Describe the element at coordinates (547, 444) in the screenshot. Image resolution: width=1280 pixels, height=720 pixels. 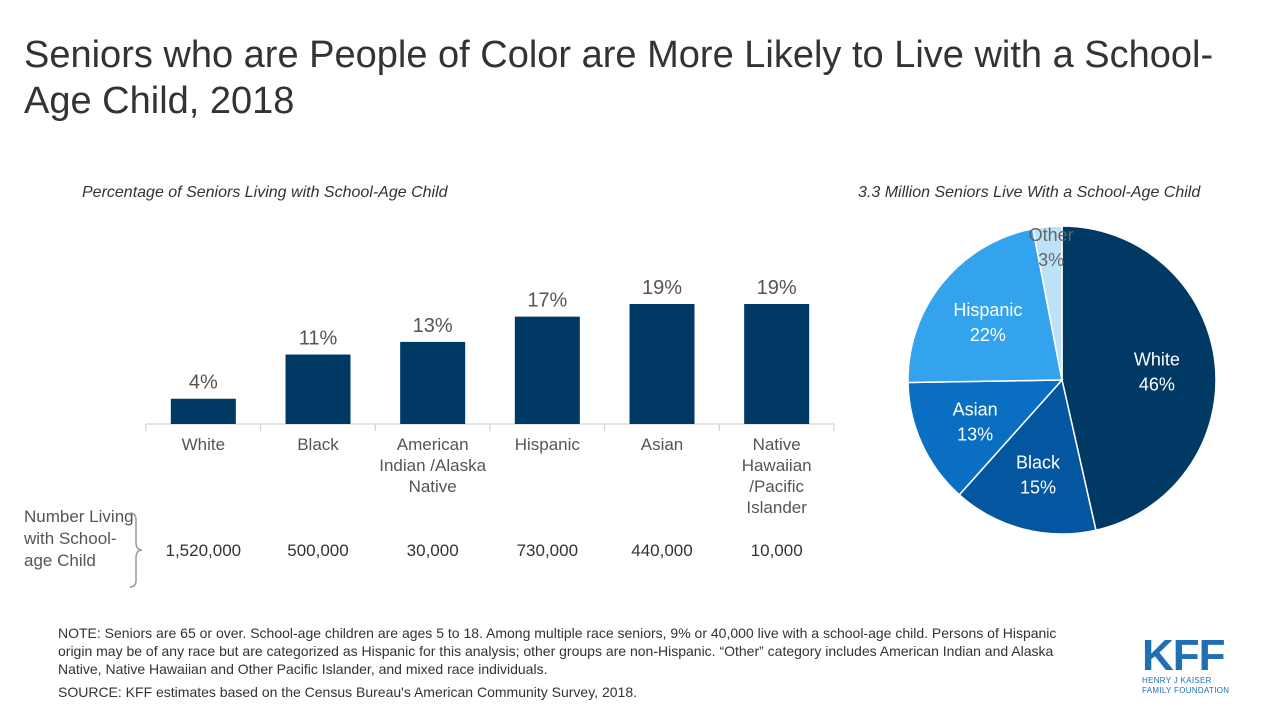
I see `category-label: Hispanic` at that location.